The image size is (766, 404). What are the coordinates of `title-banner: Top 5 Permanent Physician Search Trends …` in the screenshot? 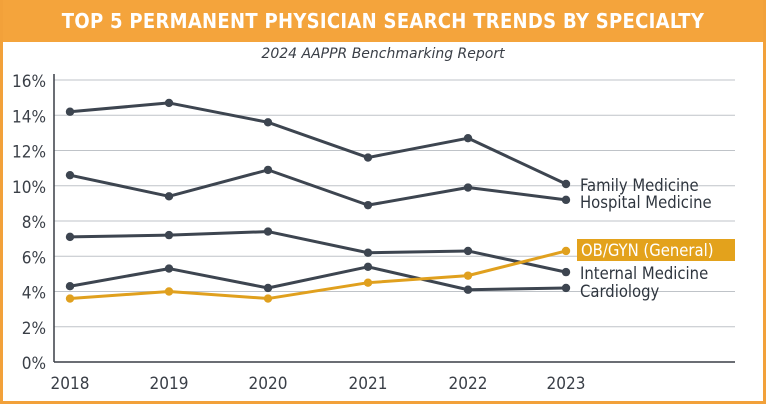 It's located at (383, 21).